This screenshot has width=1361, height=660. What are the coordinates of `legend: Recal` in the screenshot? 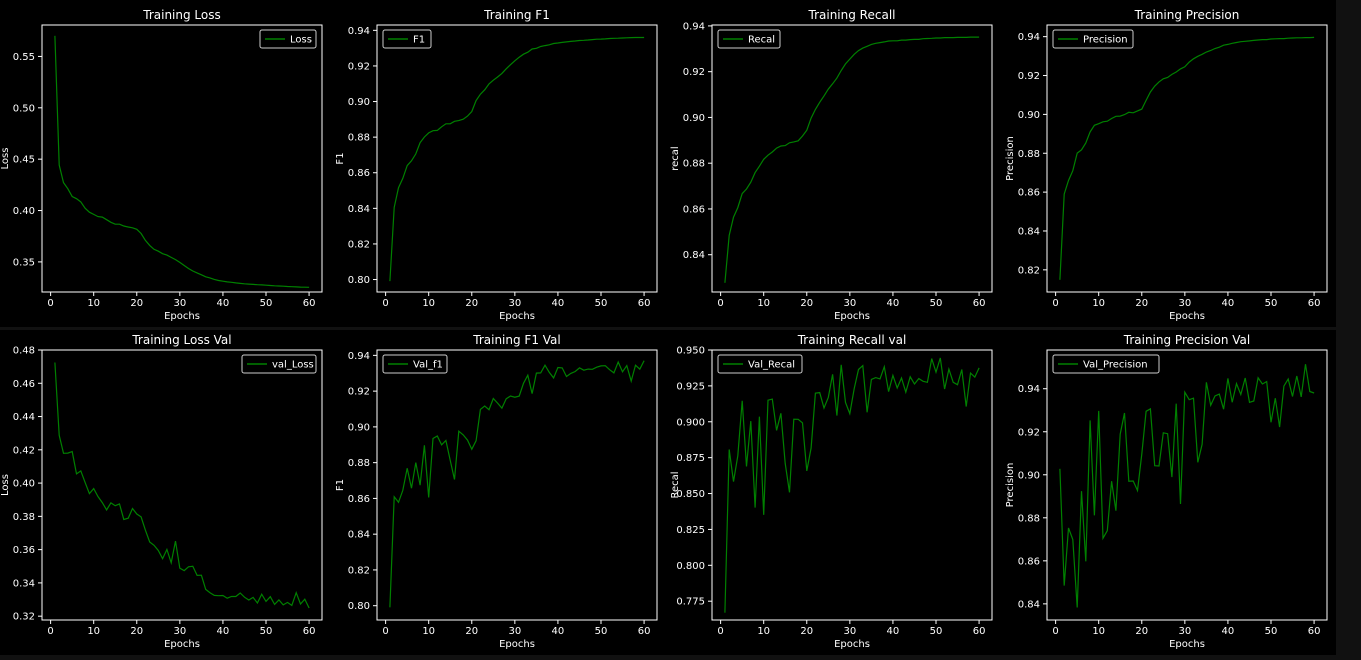 It's located at (749, 39).